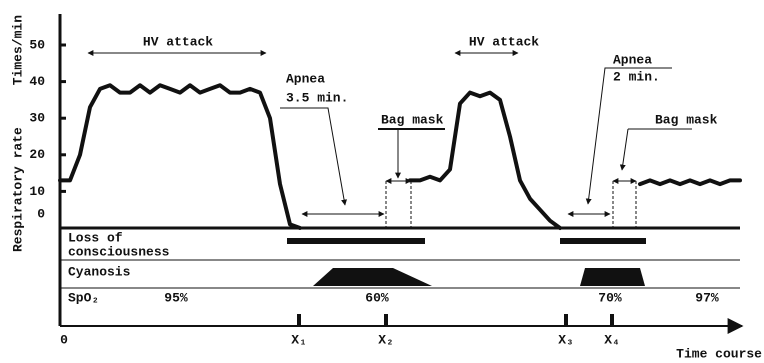  I want to click on y-tick-label: 10, so click(37, 191).